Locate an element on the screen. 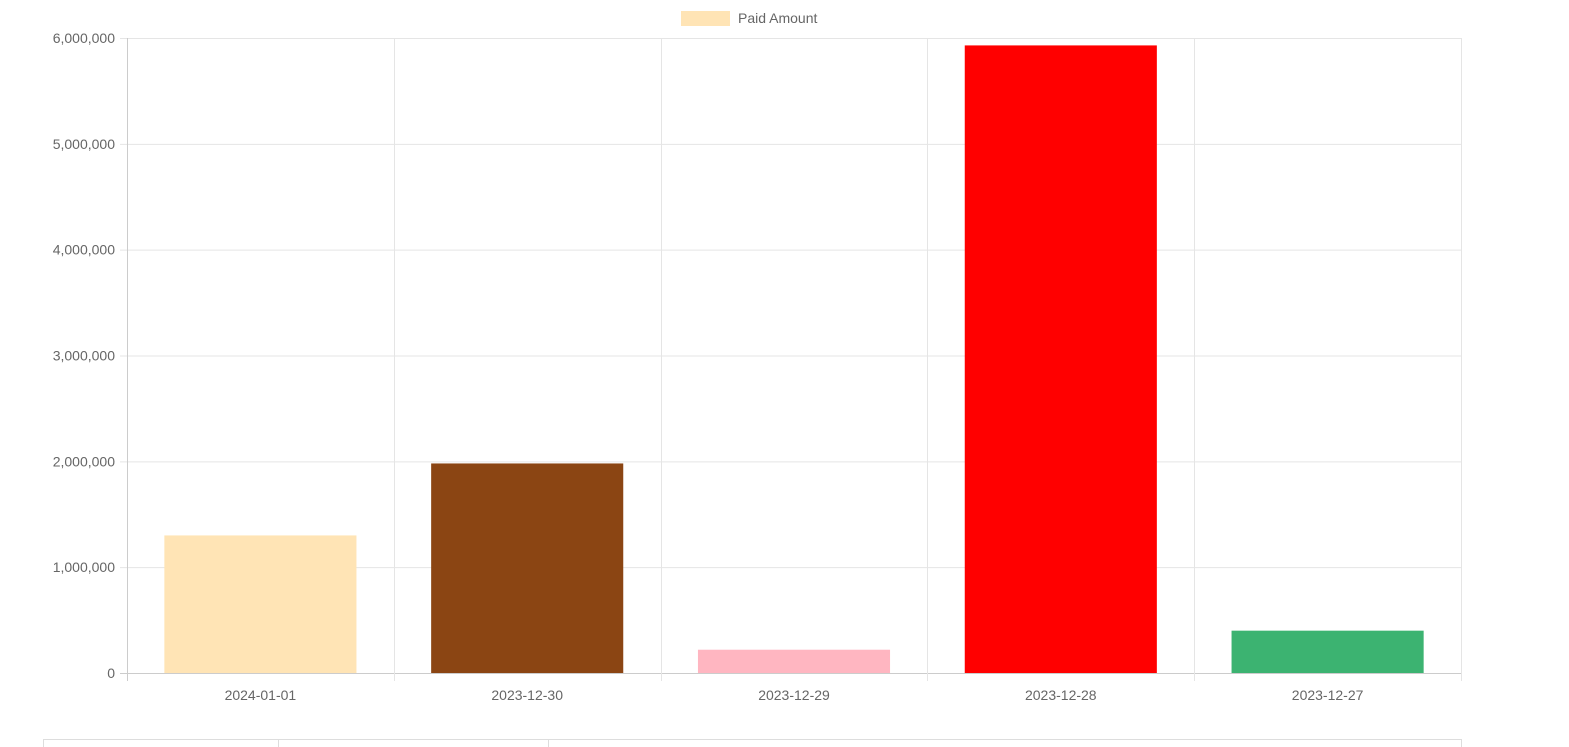  y-tick-label: 5,000,000 is located at coordinates (84, 144).